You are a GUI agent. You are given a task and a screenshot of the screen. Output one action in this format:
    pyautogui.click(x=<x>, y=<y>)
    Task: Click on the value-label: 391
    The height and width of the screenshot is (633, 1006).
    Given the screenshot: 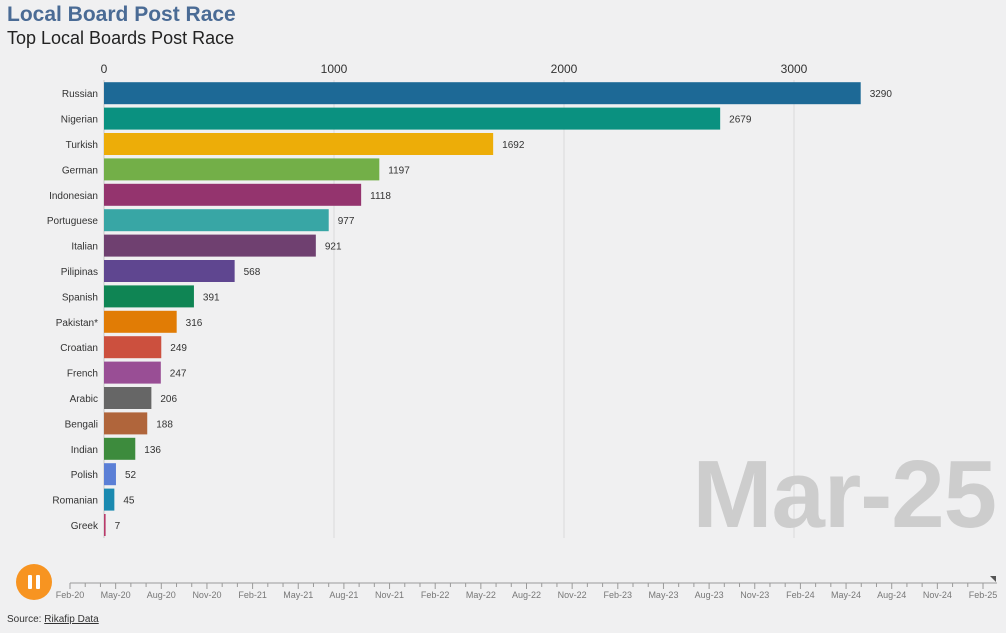 What is the action you would take?
    pyautogui.click(x=211, y=297)
    